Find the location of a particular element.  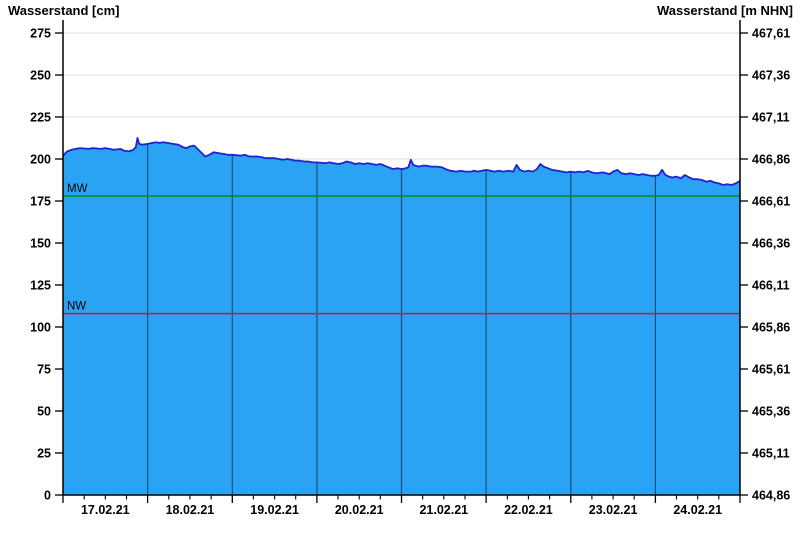

y-left-tick-label: 225 is located at coordinates (40, 118).